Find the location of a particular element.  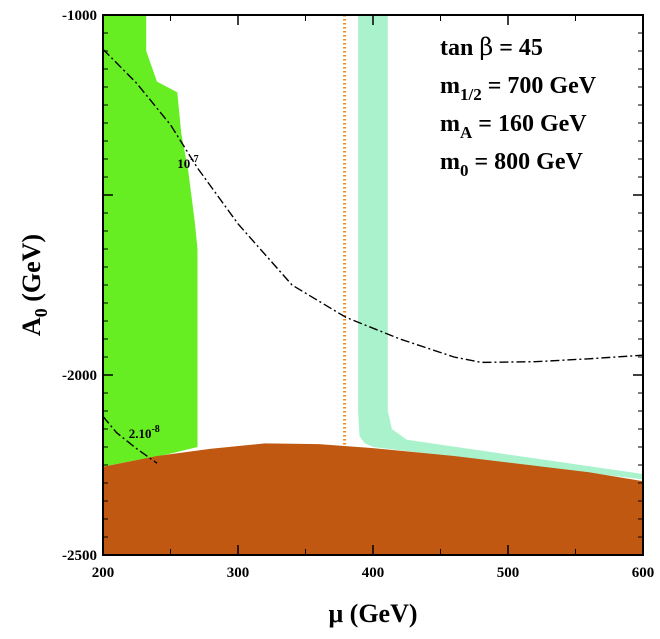

x-tick-label: 500 is located at coordinates (508, 573).